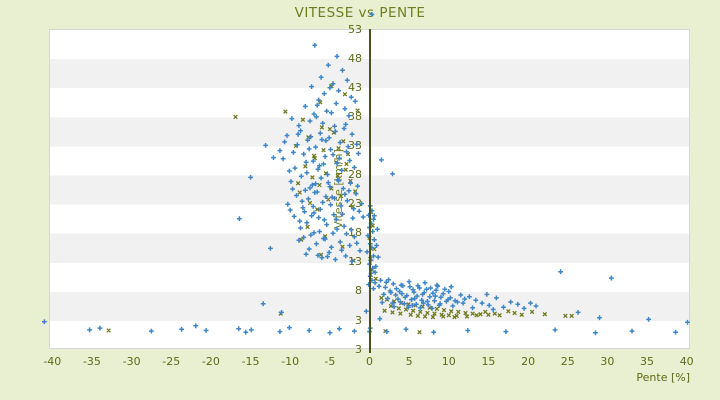 Image resolution: width=720 pixels, height=400 pixels. Describe the element at coordinates (131, 361) in the screenshot. I see `x-tick-label: -30` at that location.